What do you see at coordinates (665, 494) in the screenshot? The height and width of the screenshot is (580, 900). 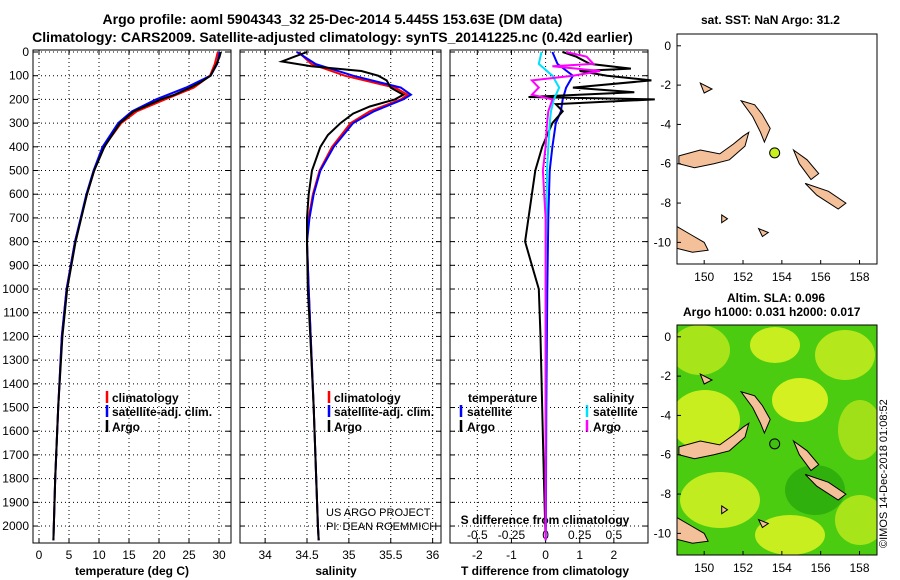 I see `map-y-tick-label: -8` at bounding box center [665, 494].